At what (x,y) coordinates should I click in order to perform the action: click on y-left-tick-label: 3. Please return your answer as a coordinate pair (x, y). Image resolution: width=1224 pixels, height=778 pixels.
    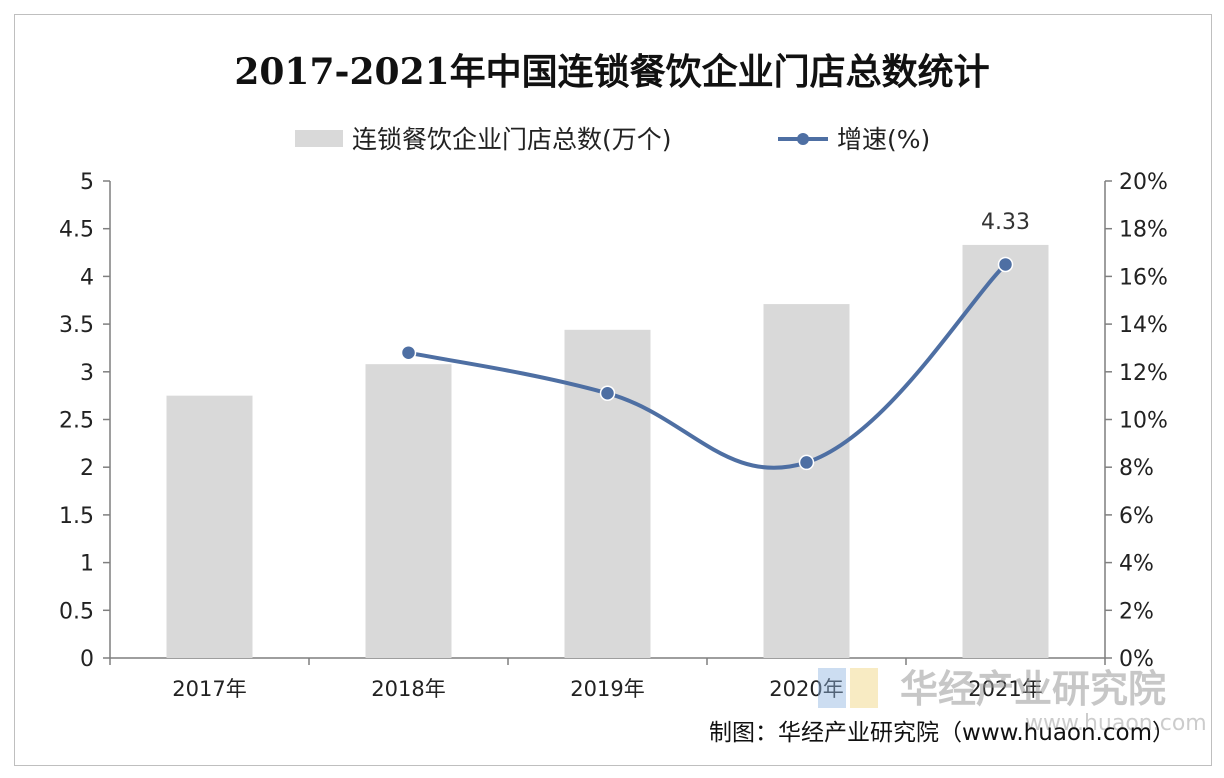
    Looking at the image, I should click on (87, 373).